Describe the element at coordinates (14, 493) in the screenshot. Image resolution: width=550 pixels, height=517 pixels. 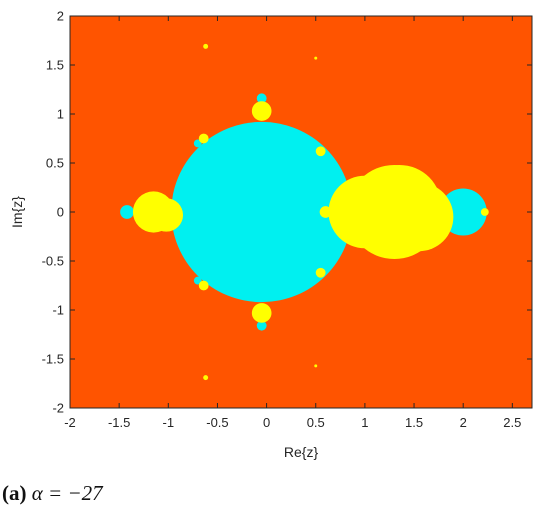
I see `caption-label: (a)` at that location.